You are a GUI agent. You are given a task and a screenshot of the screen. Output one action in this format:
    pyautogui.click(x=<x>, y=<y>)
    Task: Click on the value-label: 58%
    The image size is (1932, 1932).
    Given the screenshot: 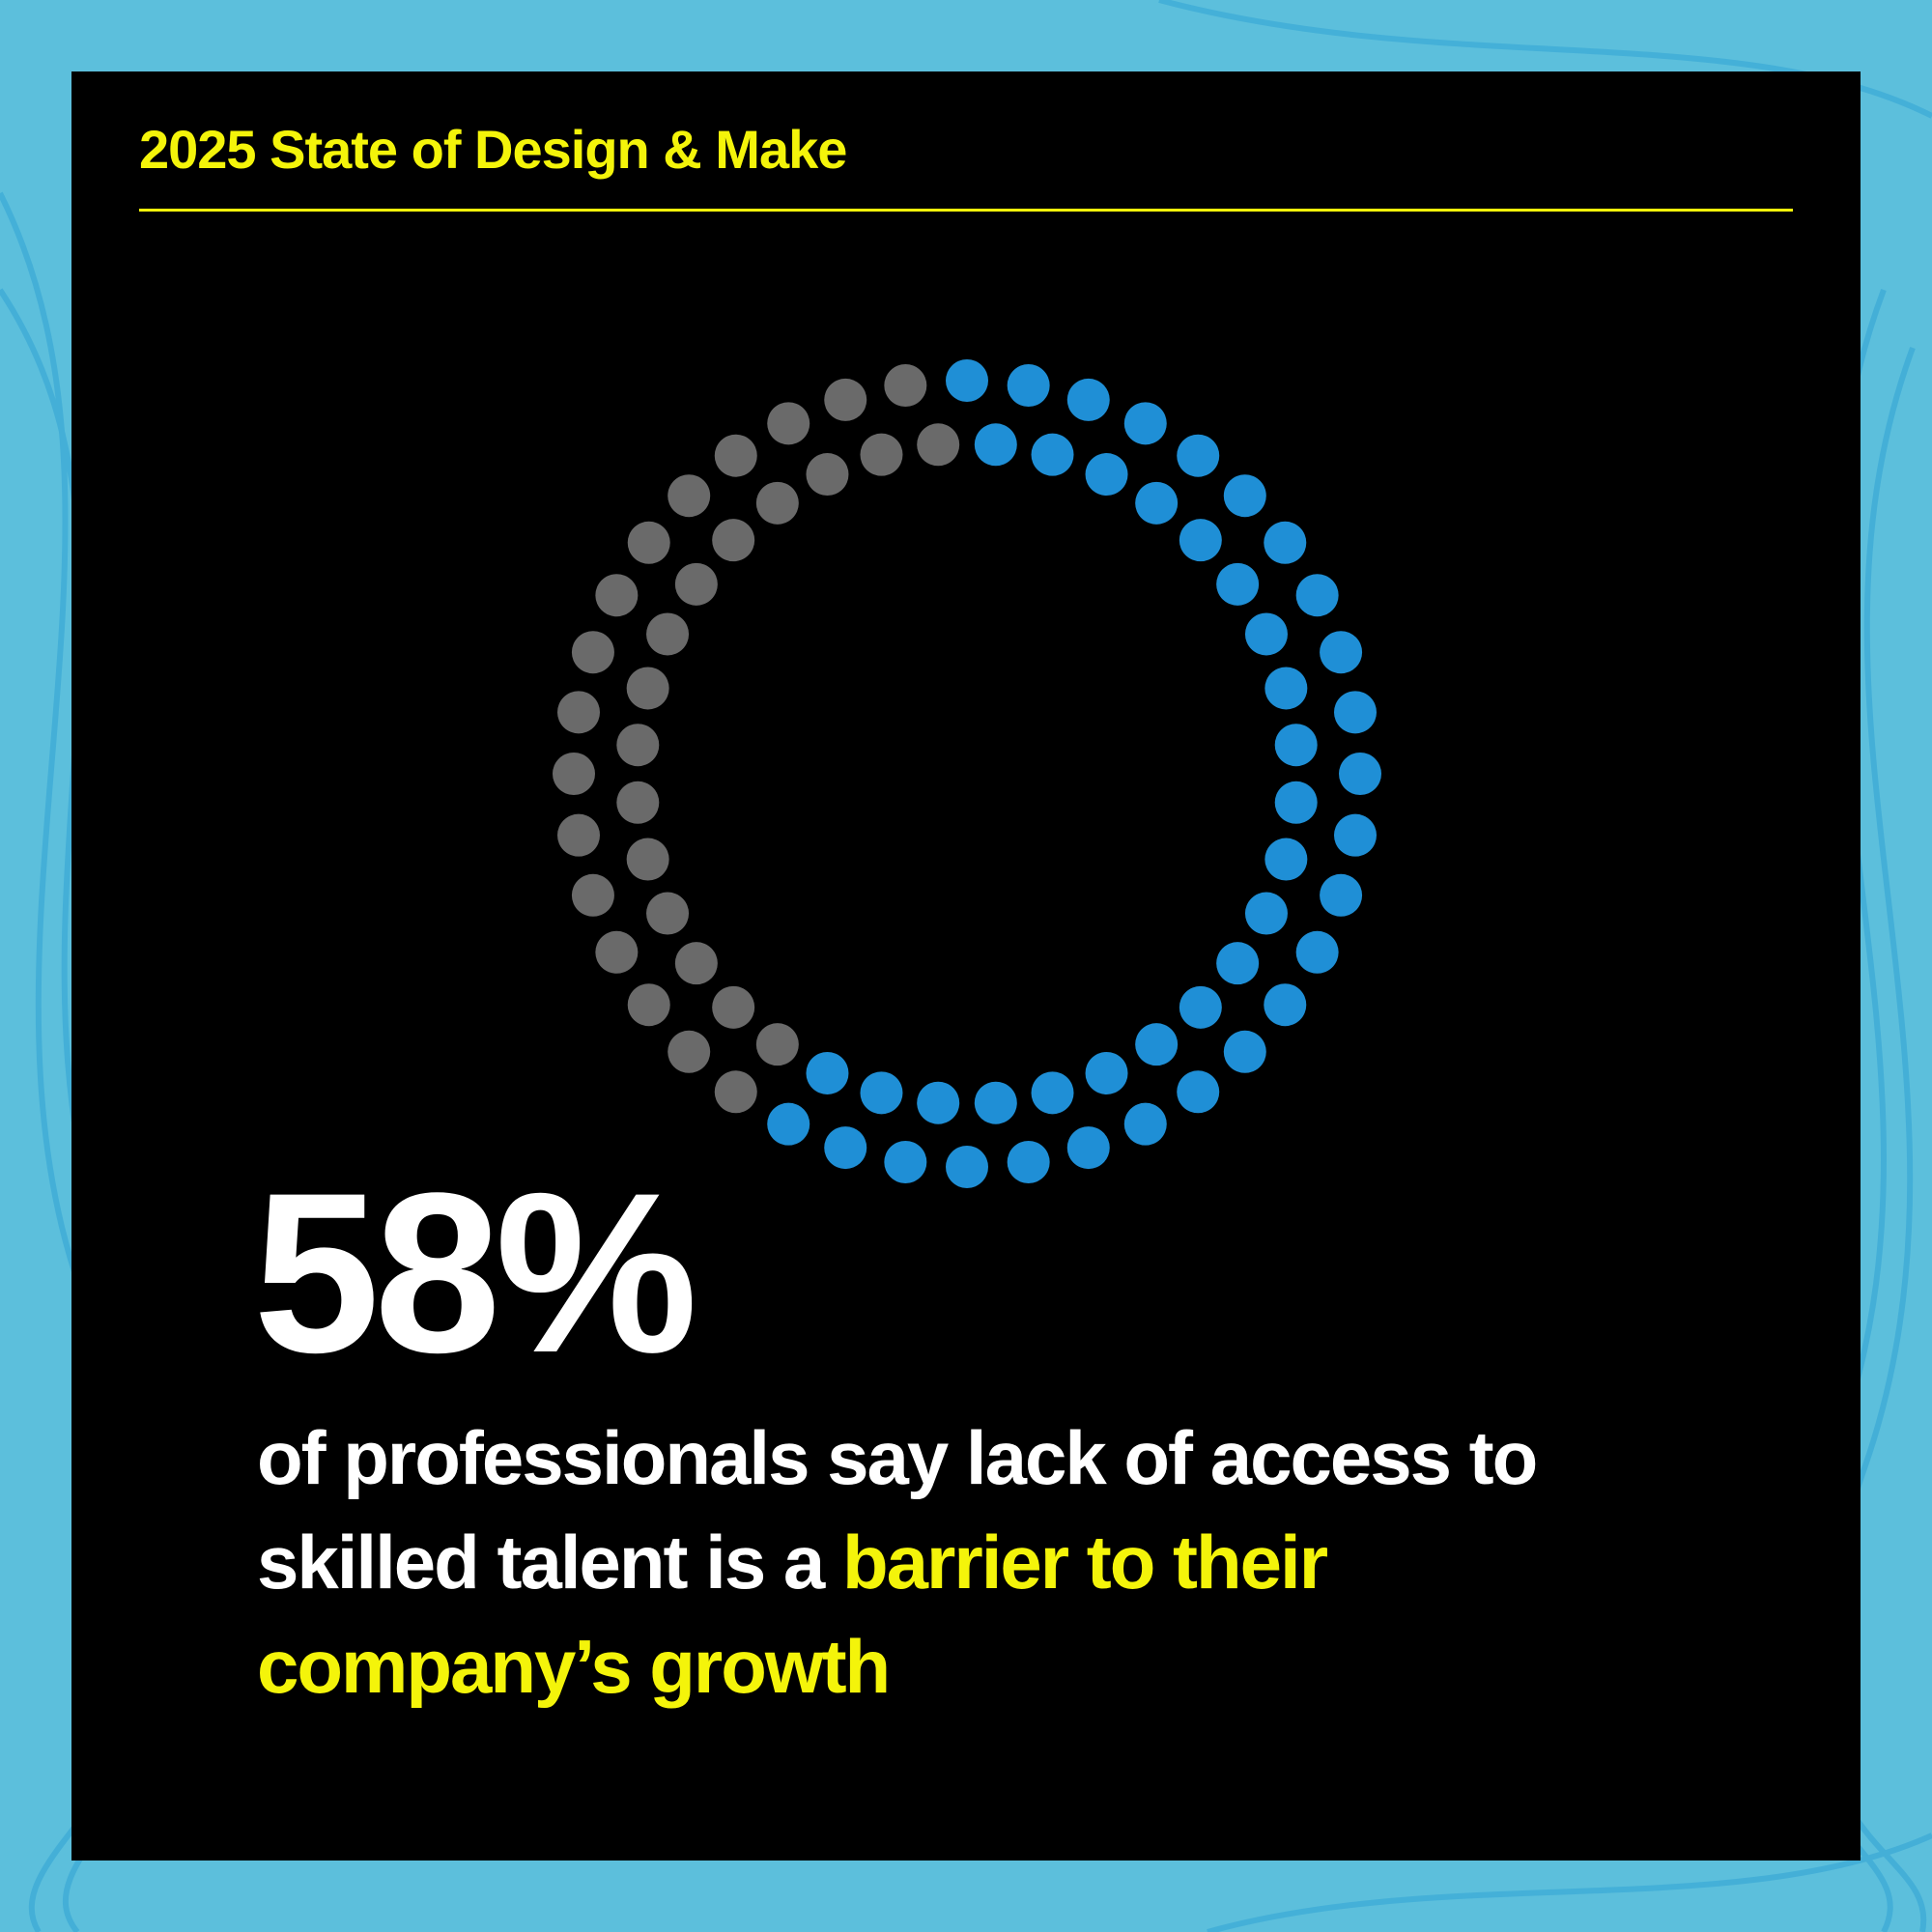 What is the action you would take?
    pyautogui.click(x=475, y=1273)
    